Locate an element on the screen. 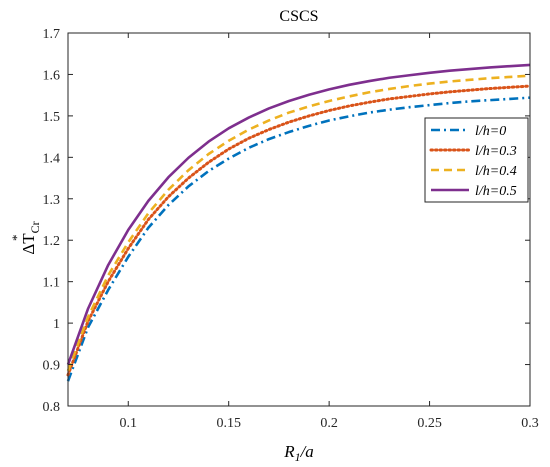  y-tick-label: 1.4 is located at coordinates (52, 158).